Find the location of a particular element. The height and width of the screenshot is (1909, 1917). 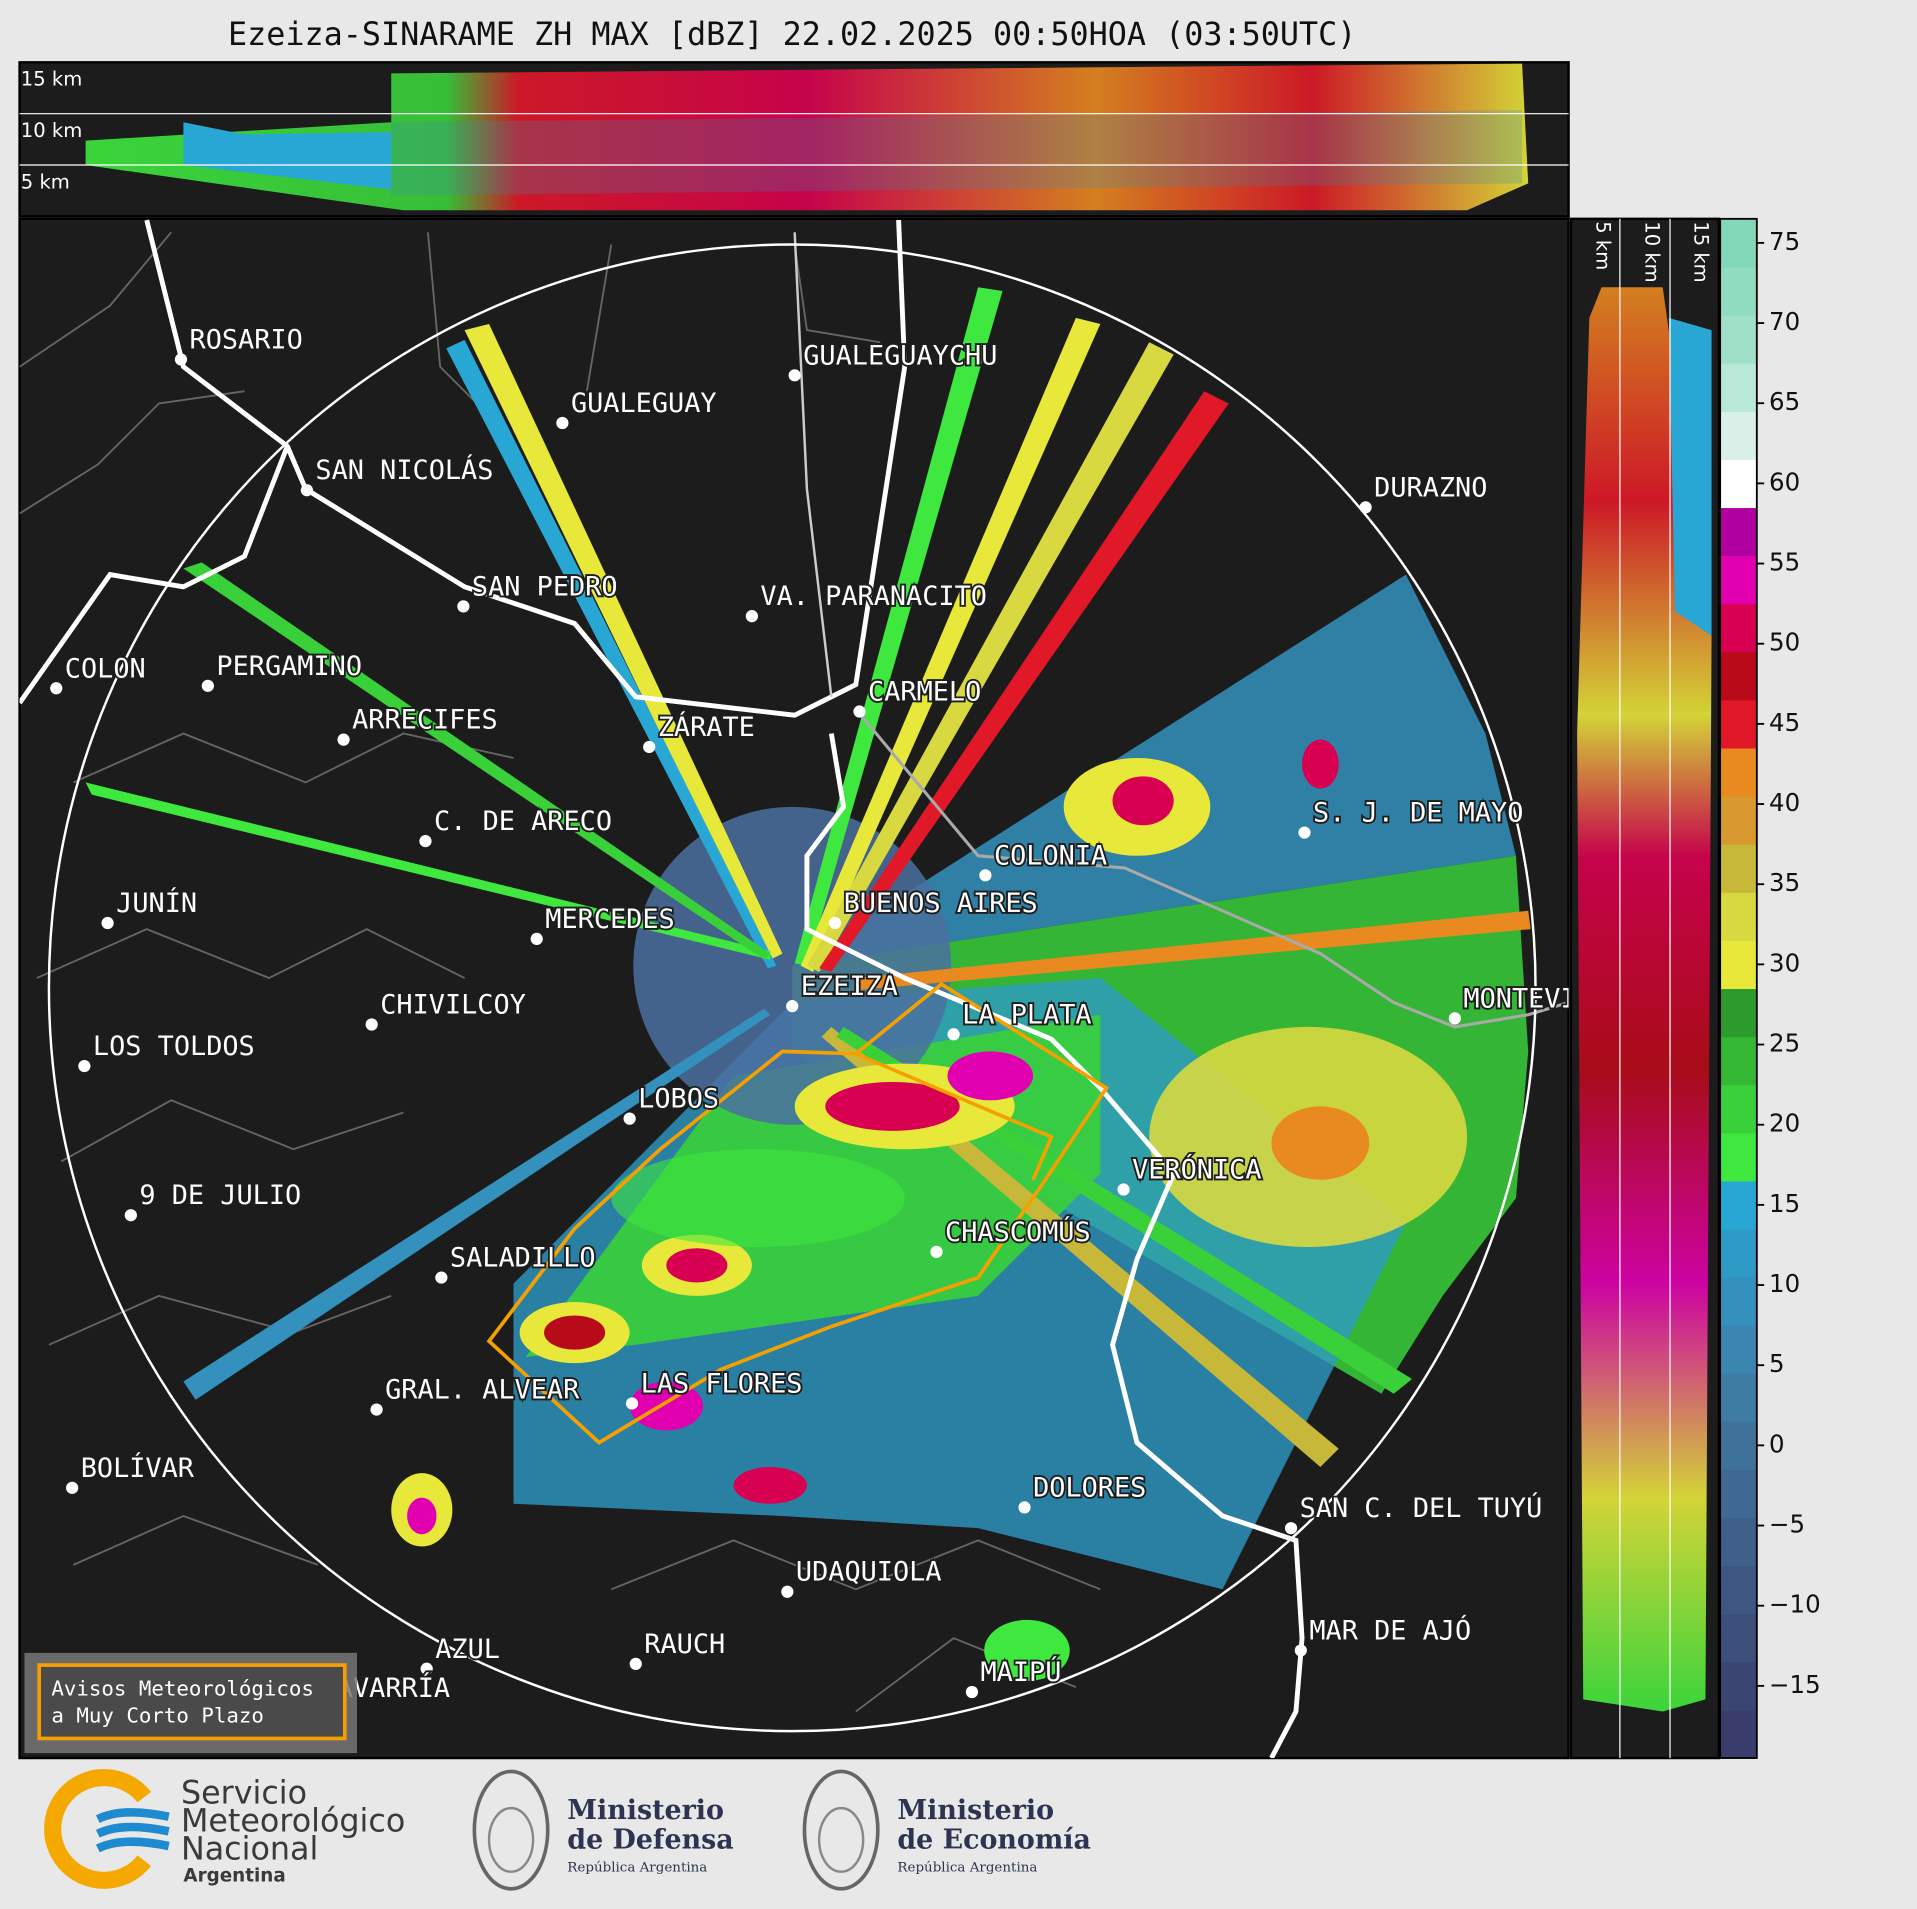

colorbar-tick-label: 65 is located at coordinates (1784, 401).